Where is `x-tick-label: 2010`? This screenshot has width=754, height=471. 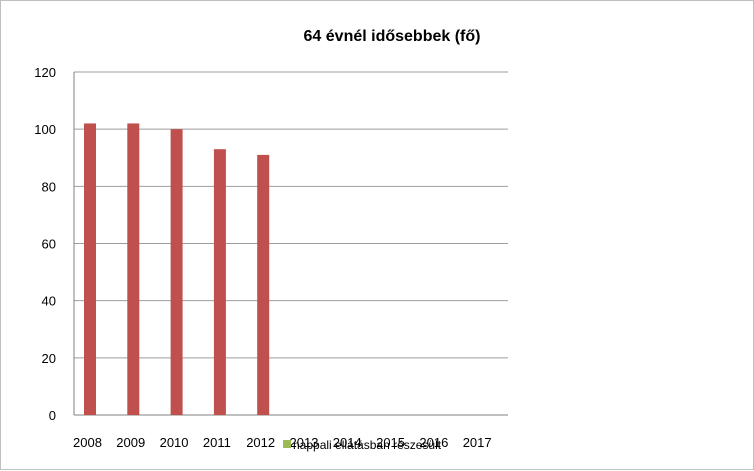
x-tick-label: 2010 is located at coordinates (174, 442).